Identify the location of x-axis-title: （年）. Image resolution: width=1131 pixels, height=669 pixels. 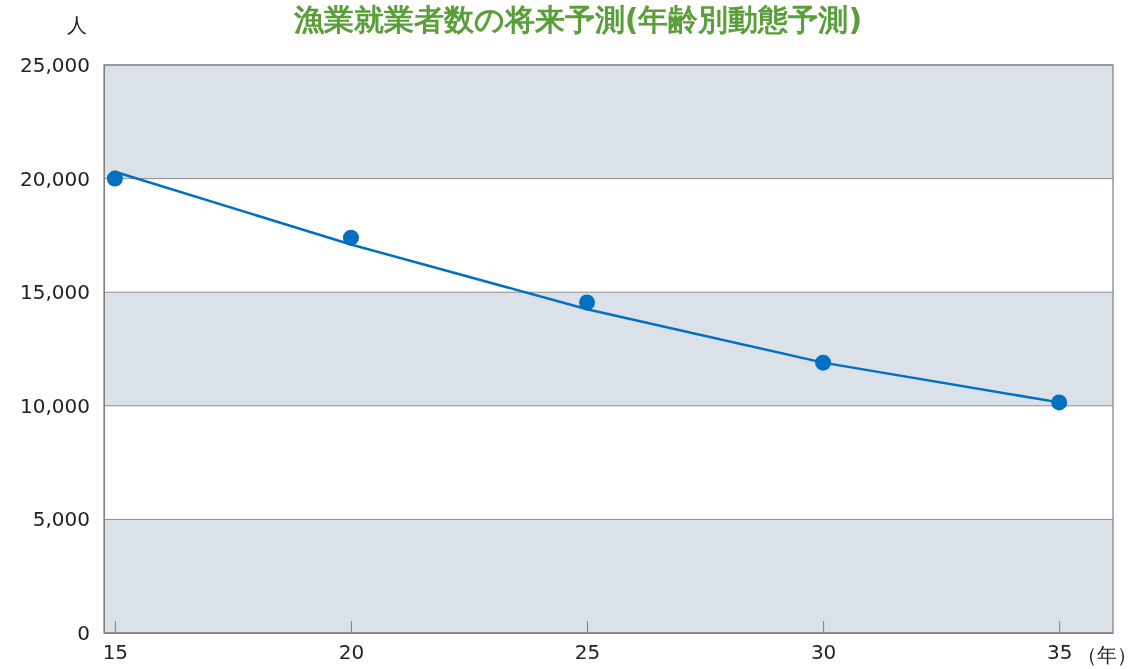
(1104, 655).